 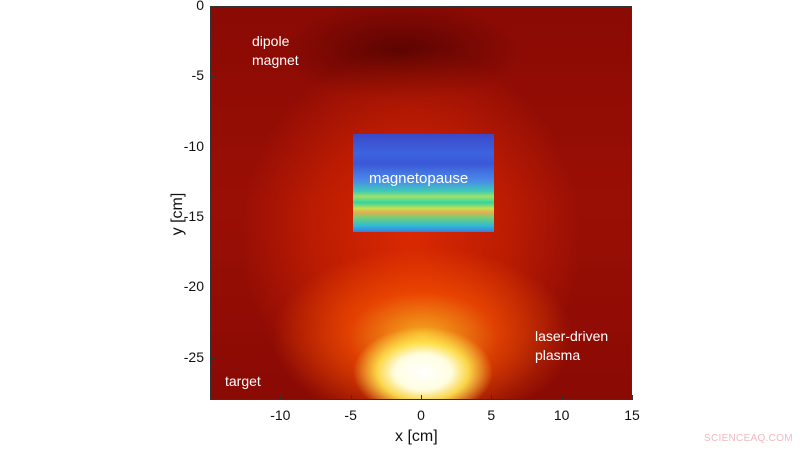 What do you see at coordinates (421, 415) in the screenshot?
I see `x-tick-label: 0` at bounding box center [421, 415].